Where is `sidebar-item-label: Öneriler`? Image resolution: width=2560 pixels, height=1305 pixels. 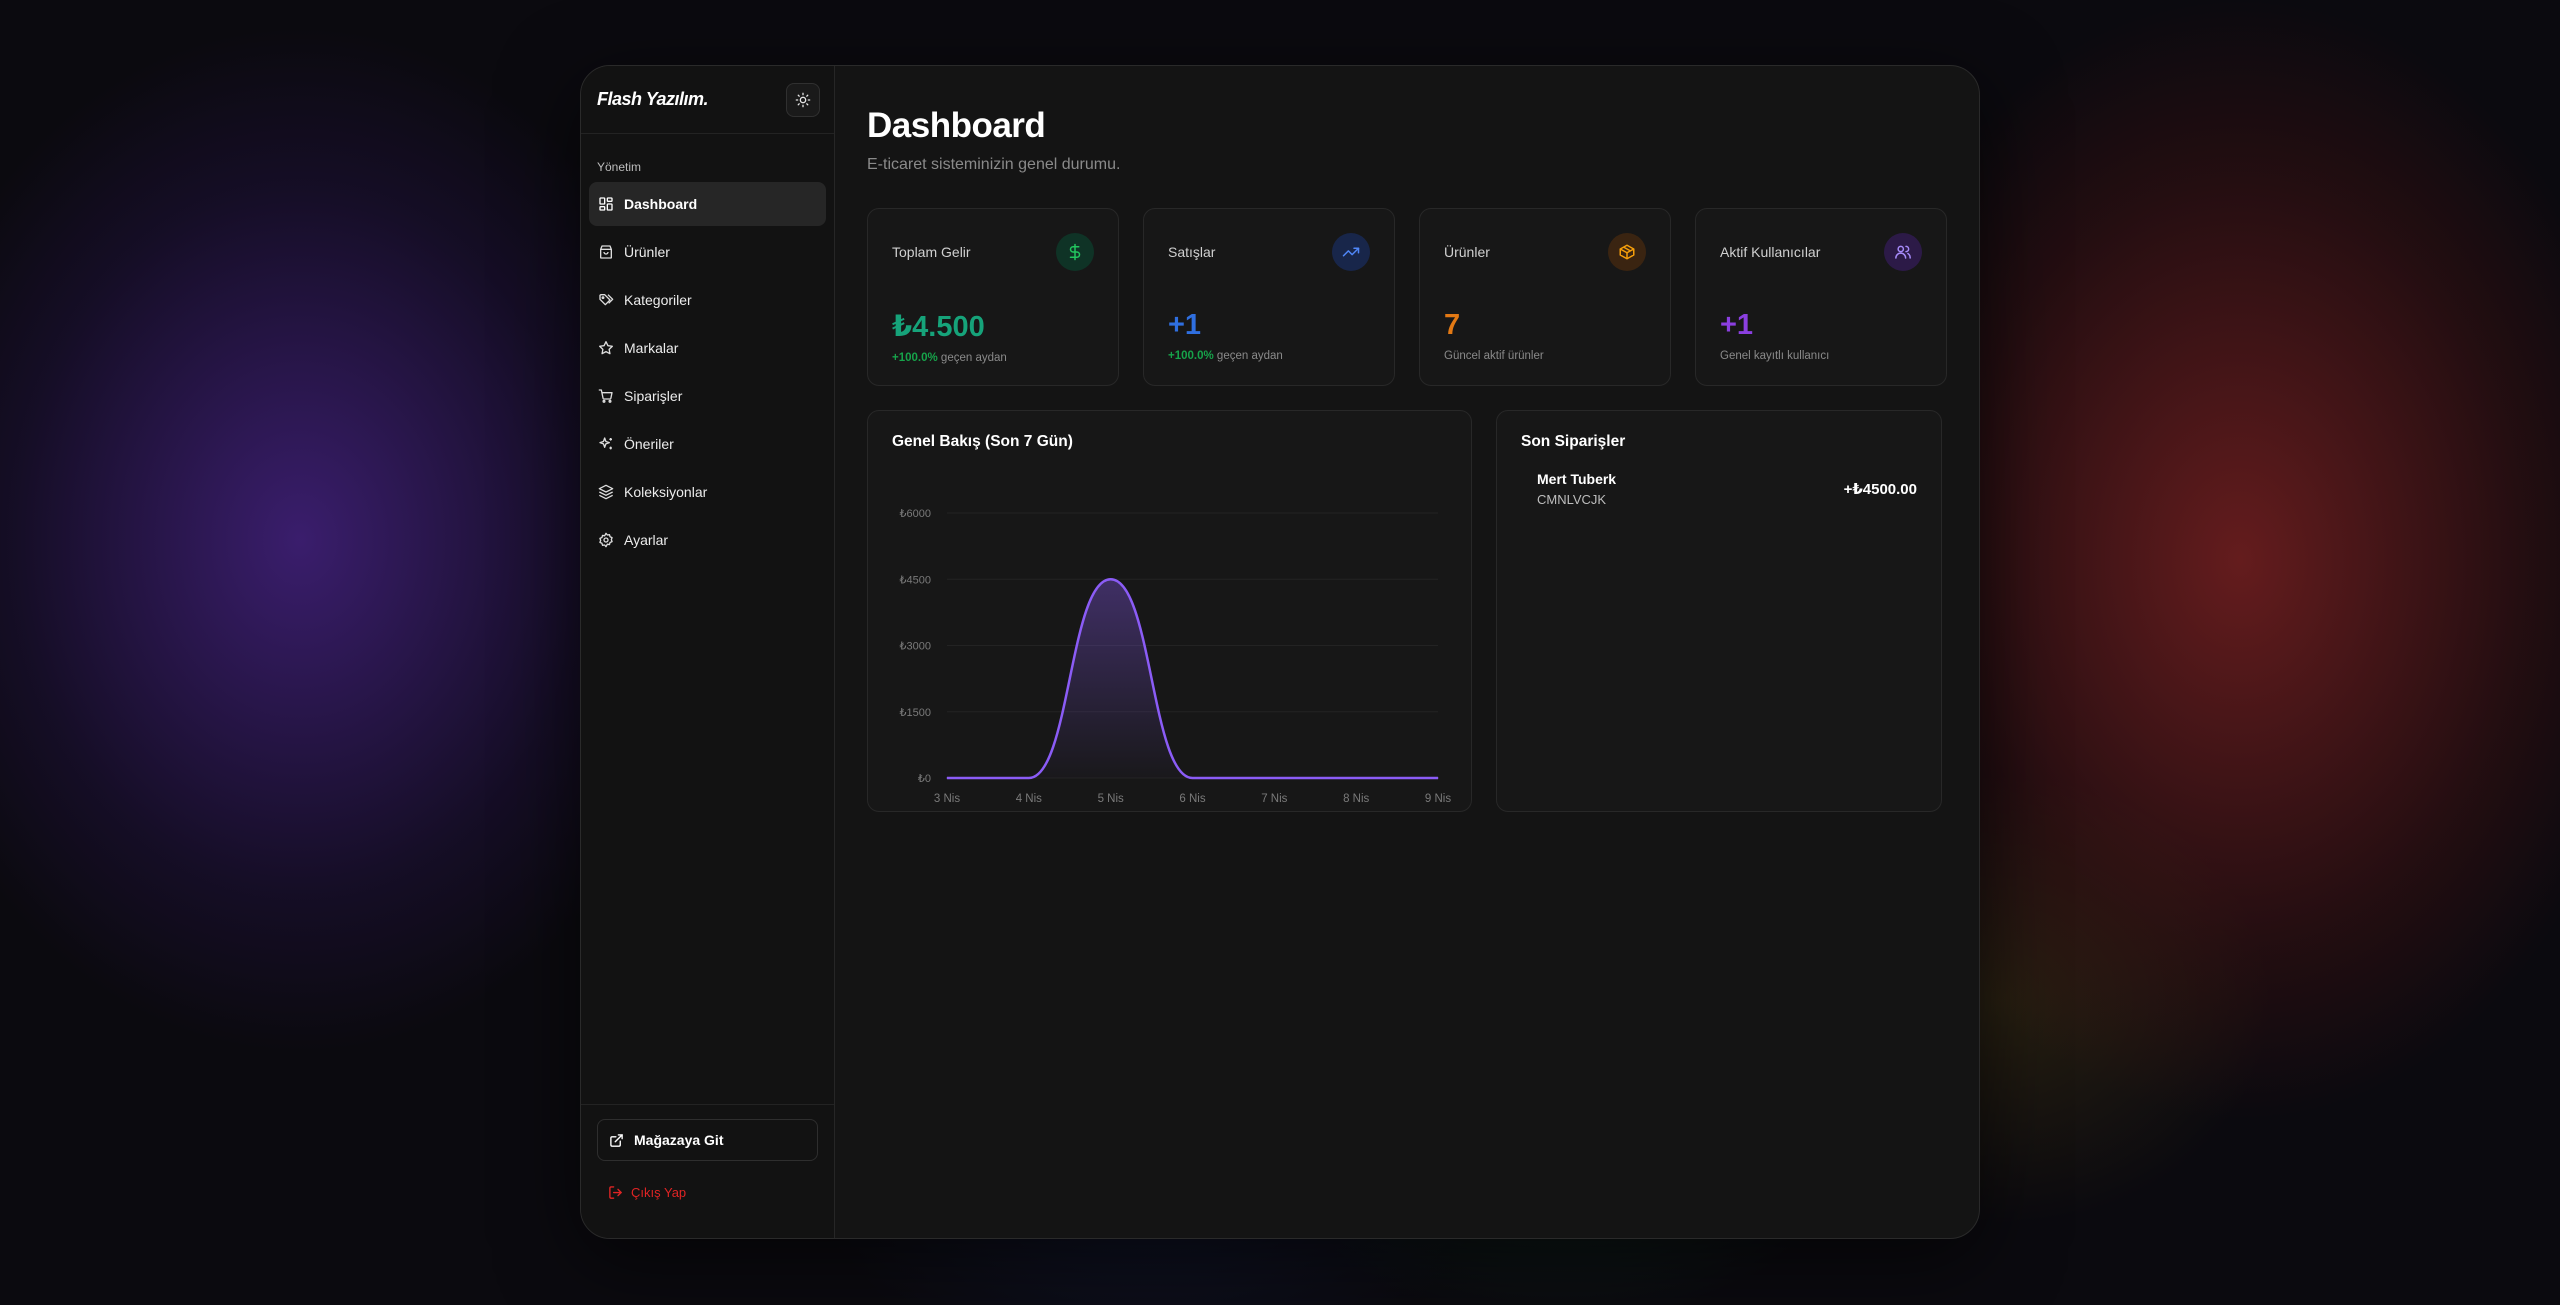 sidebar-item-label: Öneriler is located at coordinates (649, 444).